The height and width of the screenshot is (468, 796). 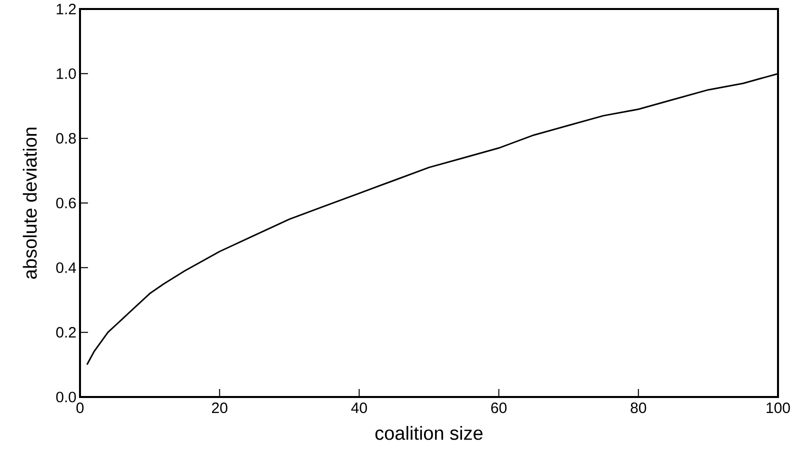 What do you see at coordinates (499, 408) in the screenshot?
I see `x-tick-label: 60` at bounding box center [499, 408].